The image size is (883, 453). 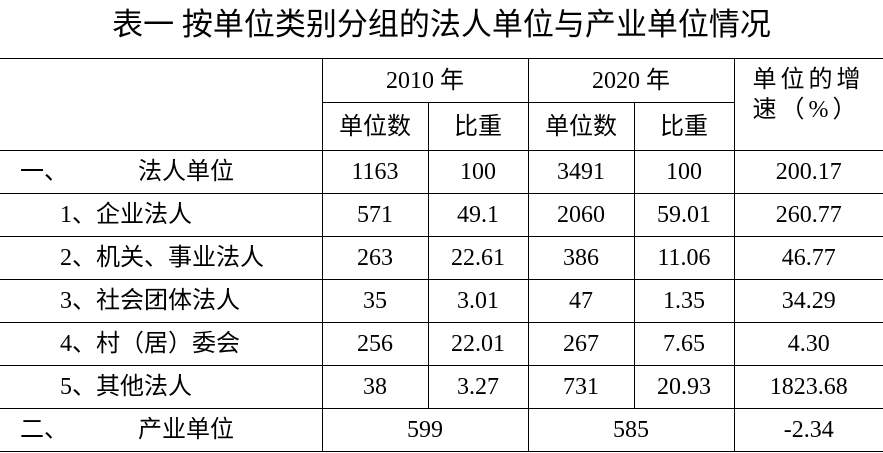 What do you see at coordinates (581, 215) in the screenshot?
I see `cell: 2060` at bounding box center [581, 215].